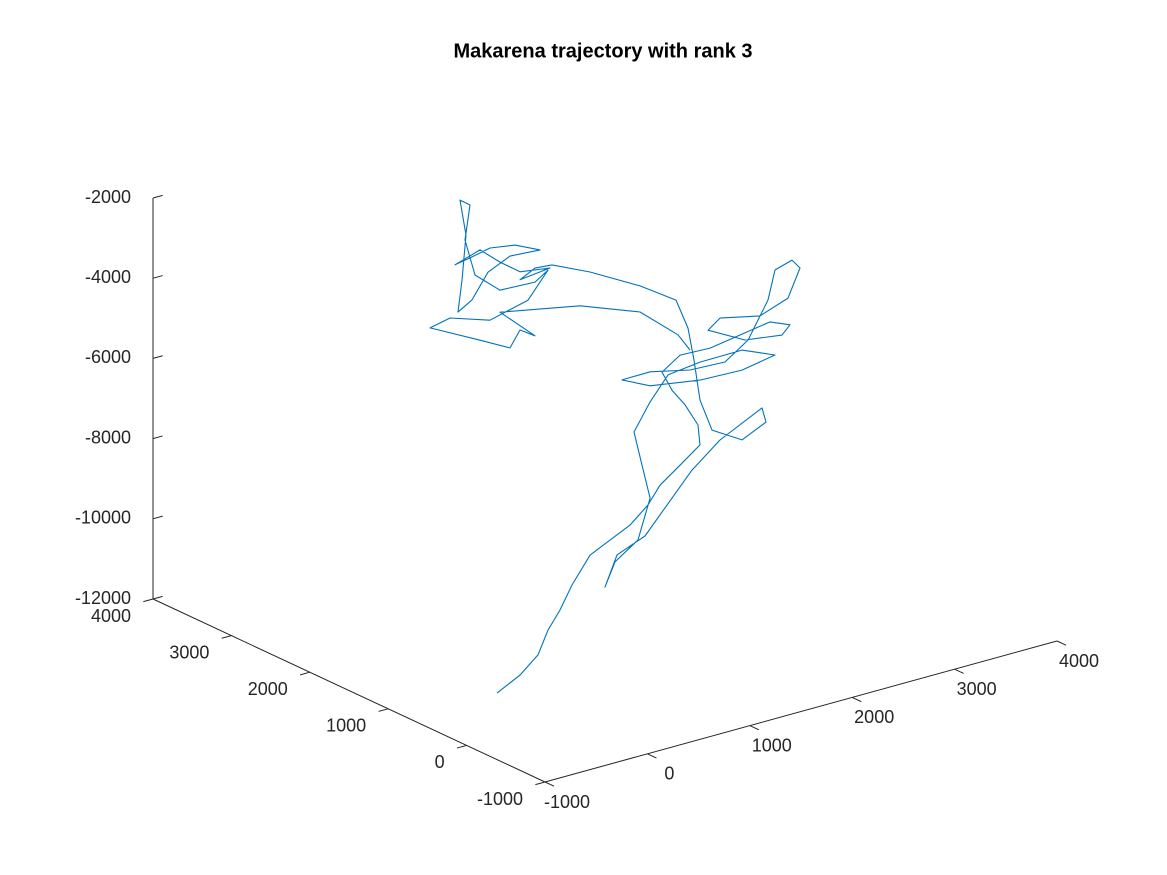 This screenshot has height=875, width=1167. What do you see at coordinates (567, 802) in the screenshot?
I see `x-tick-label: -1000` at bounding box center [567, 802].